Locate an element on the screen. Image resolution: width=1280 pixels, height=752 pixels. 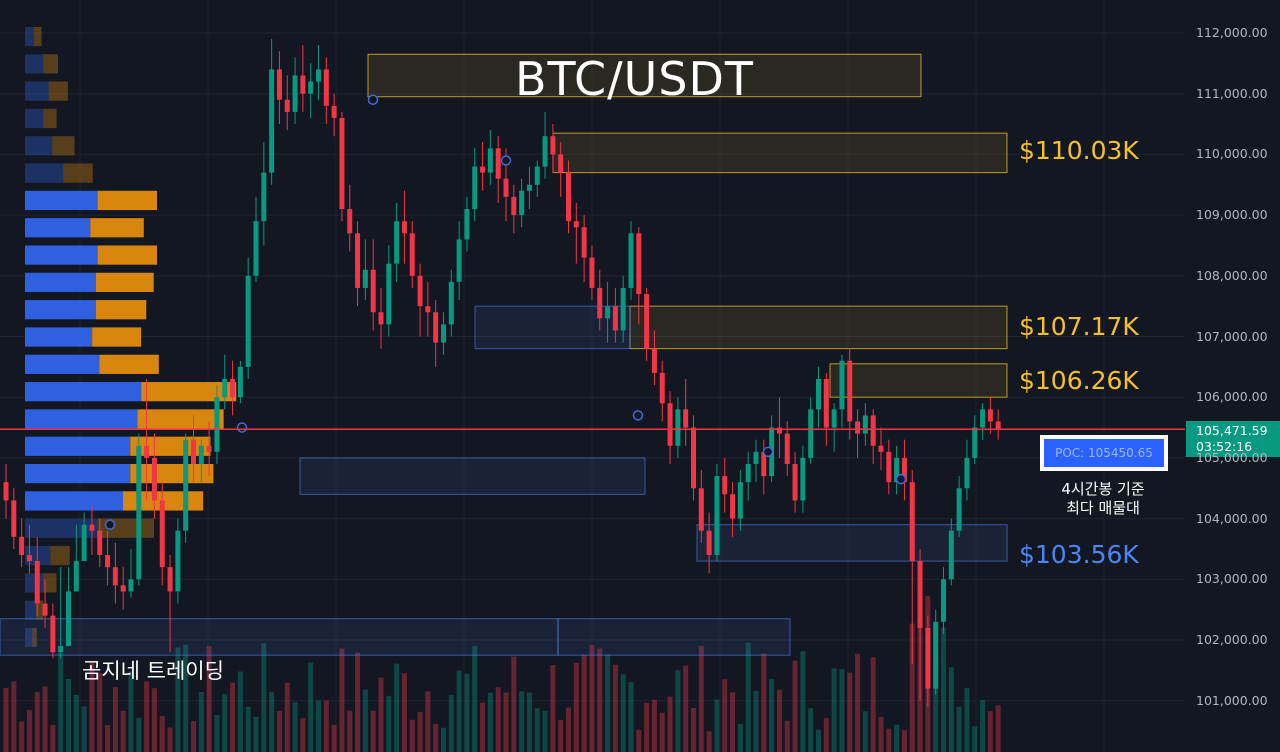
poc-note: 4시간봉 기준 최다 매물대 is located at coordinates (1103, 499).